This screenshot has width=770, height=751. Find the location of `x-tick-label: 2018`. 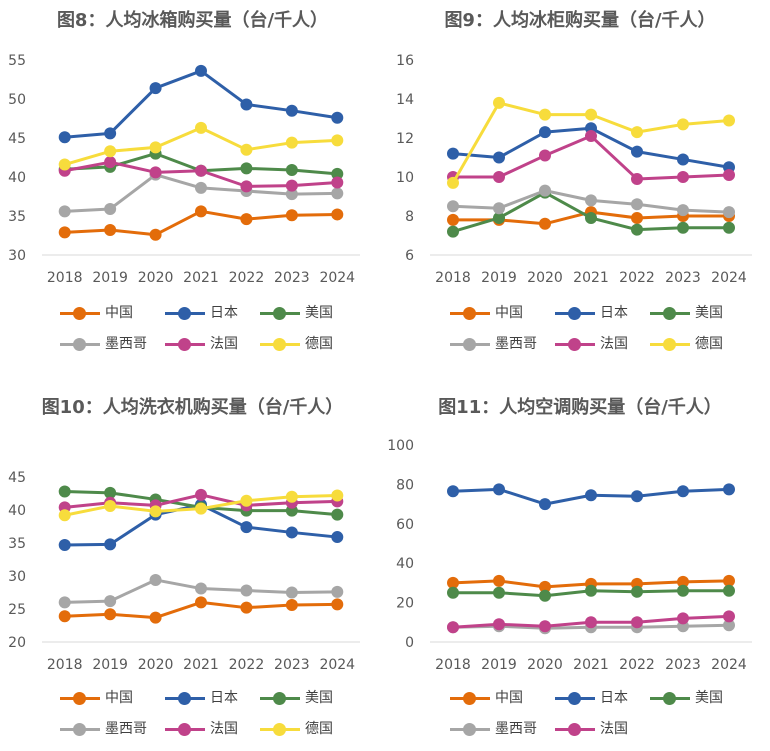

x-tick-label: 2018 is located at coordinates (65, 278).